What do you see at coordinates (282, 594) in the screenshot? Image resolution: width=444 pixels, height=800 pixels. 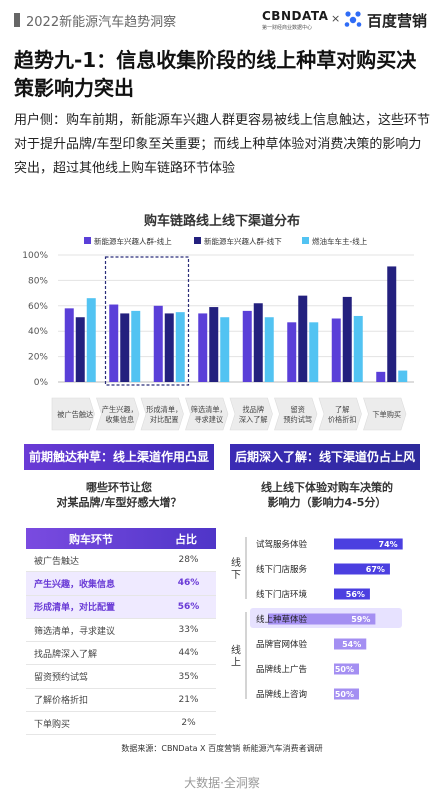 I see `influence-category-label: 线下门店环境` at bounding box center [282, 594].